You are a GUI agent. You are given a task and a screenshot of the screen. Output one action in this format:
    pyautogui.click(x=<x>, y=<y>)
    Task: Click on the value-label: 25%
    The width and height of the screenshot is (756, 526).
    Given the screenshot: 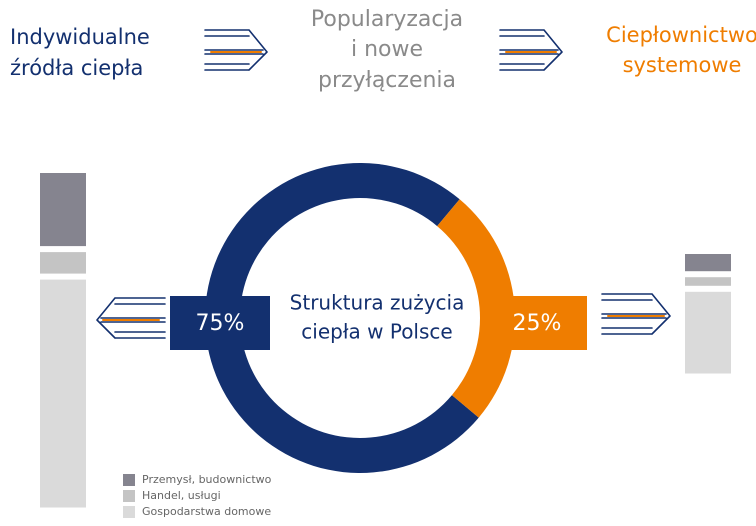 What is the action you would take?
    pyautogui.click(x=537, y=323)
    